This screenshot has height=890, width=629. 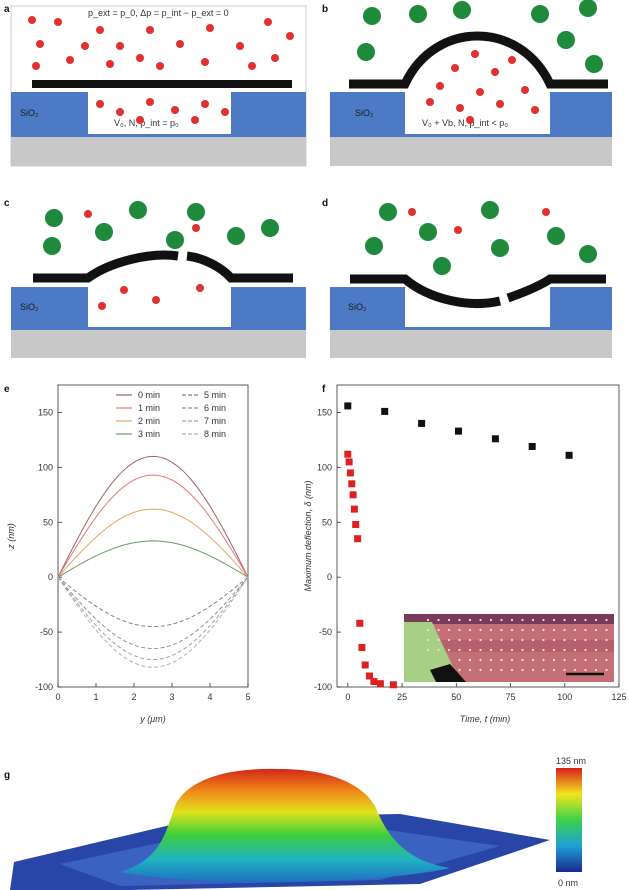 I want to click on panel-label-g: g, so click(x=7, y=775).